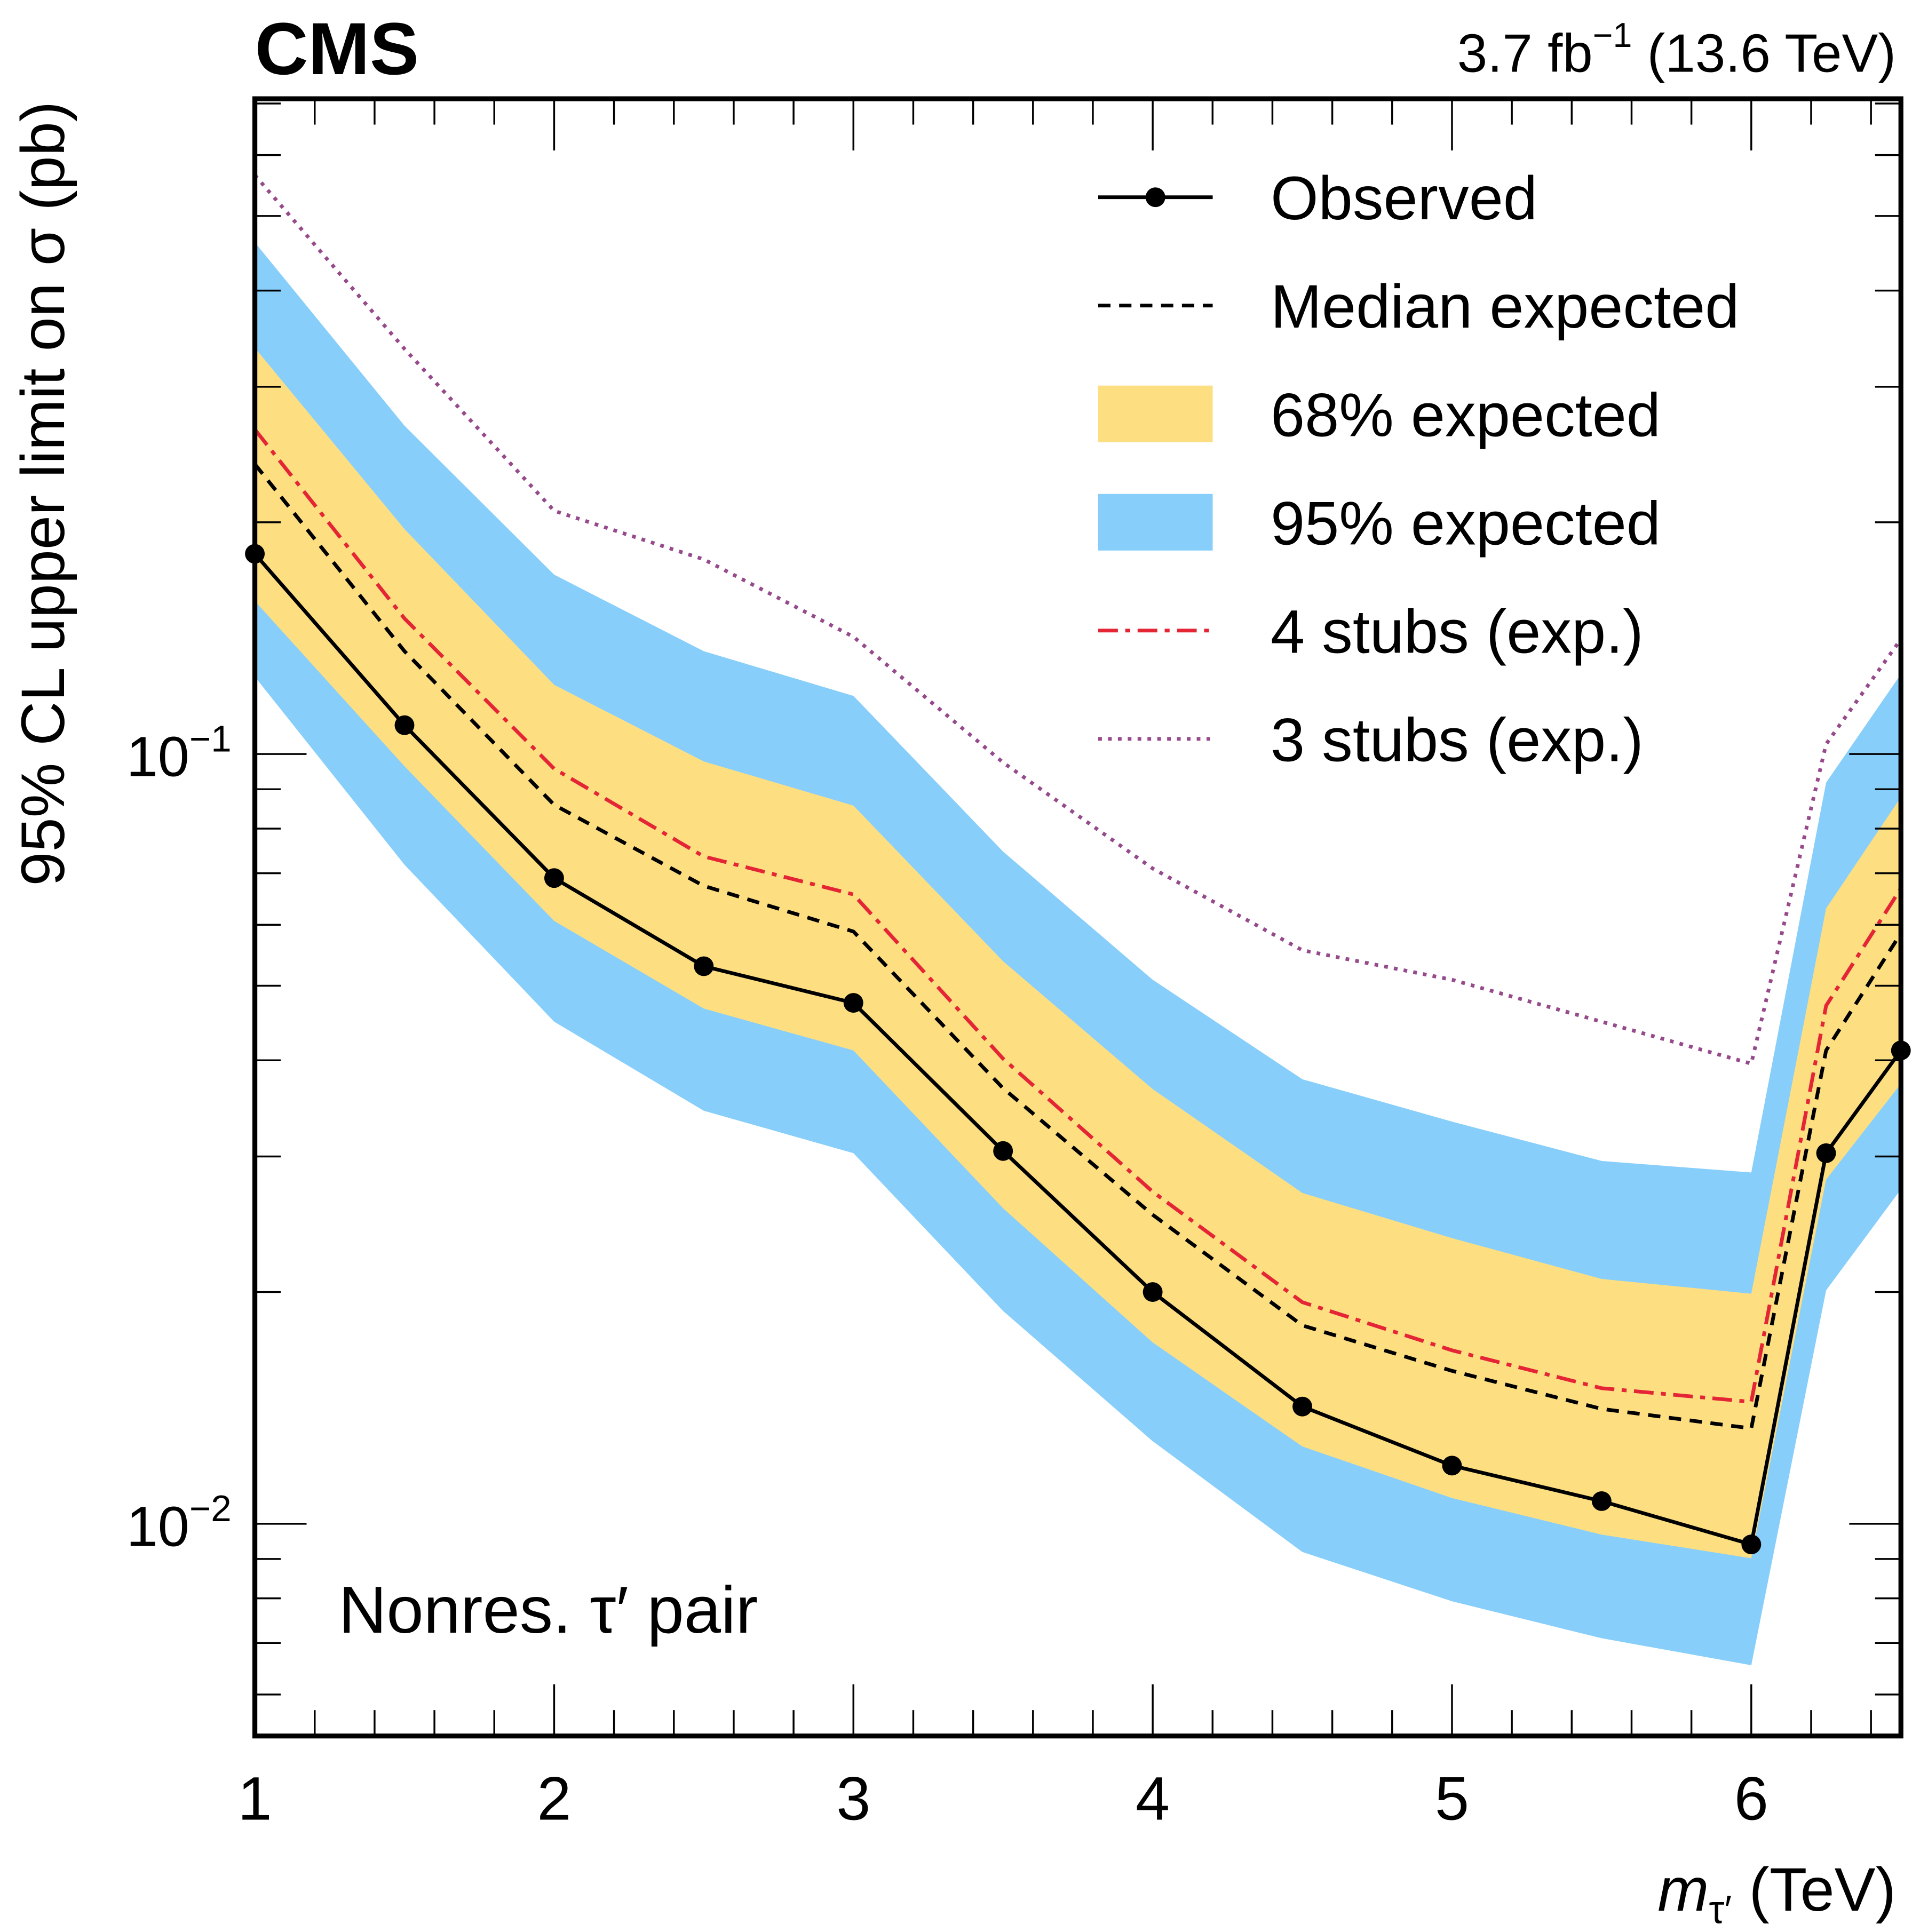 This screenshot has height=1932, width=1912. Describe the element at coordinates (179, 1138) in the screenshot. I see `y-tick-labels: 10⁻¹ 10⁻²` at that location.